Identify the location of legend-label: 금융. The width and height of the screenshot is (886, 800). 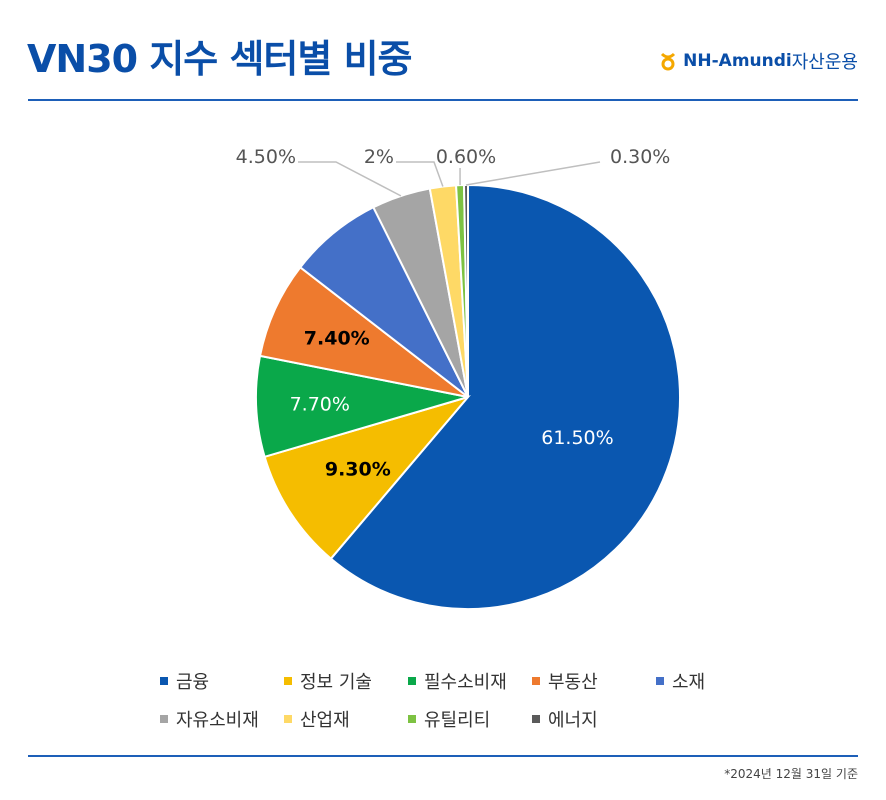
(193, 682).